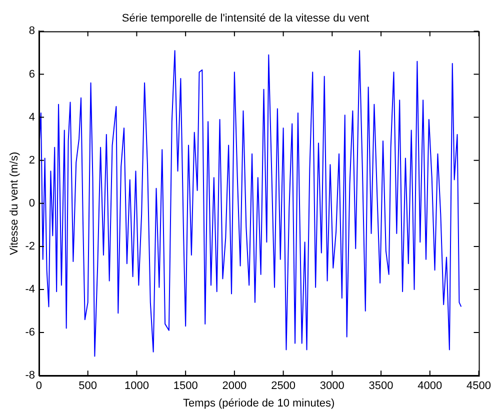 The height and width of the screenshot is (418, 503). I want to click on y-axis-title: Vitesse du vent (m/s), so click(14, 203).